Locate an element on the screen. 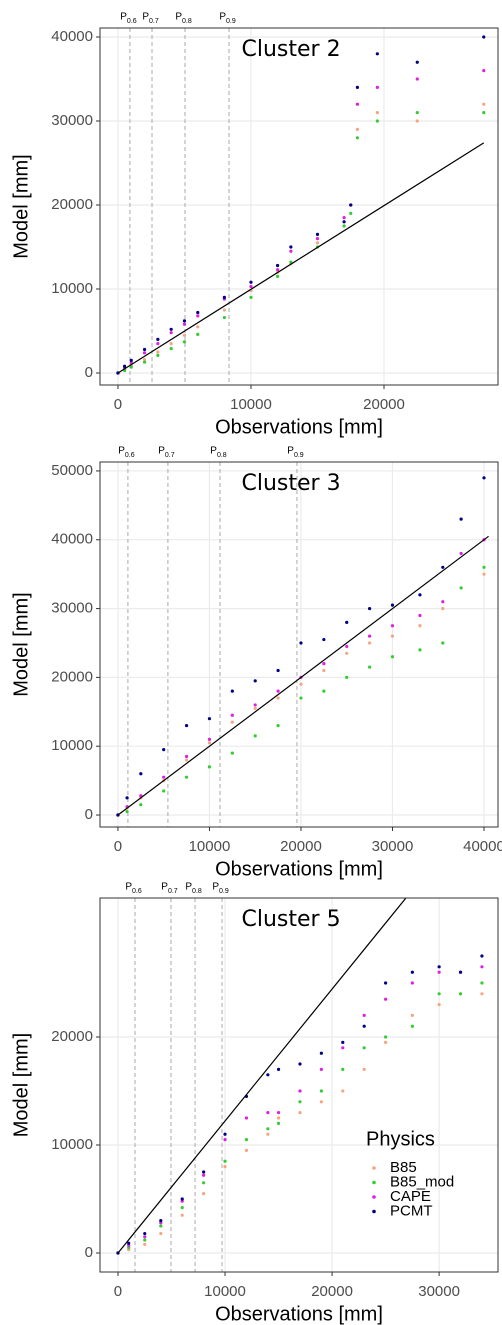  percentile-label: 0.7 is located at coordinates (173, 891).